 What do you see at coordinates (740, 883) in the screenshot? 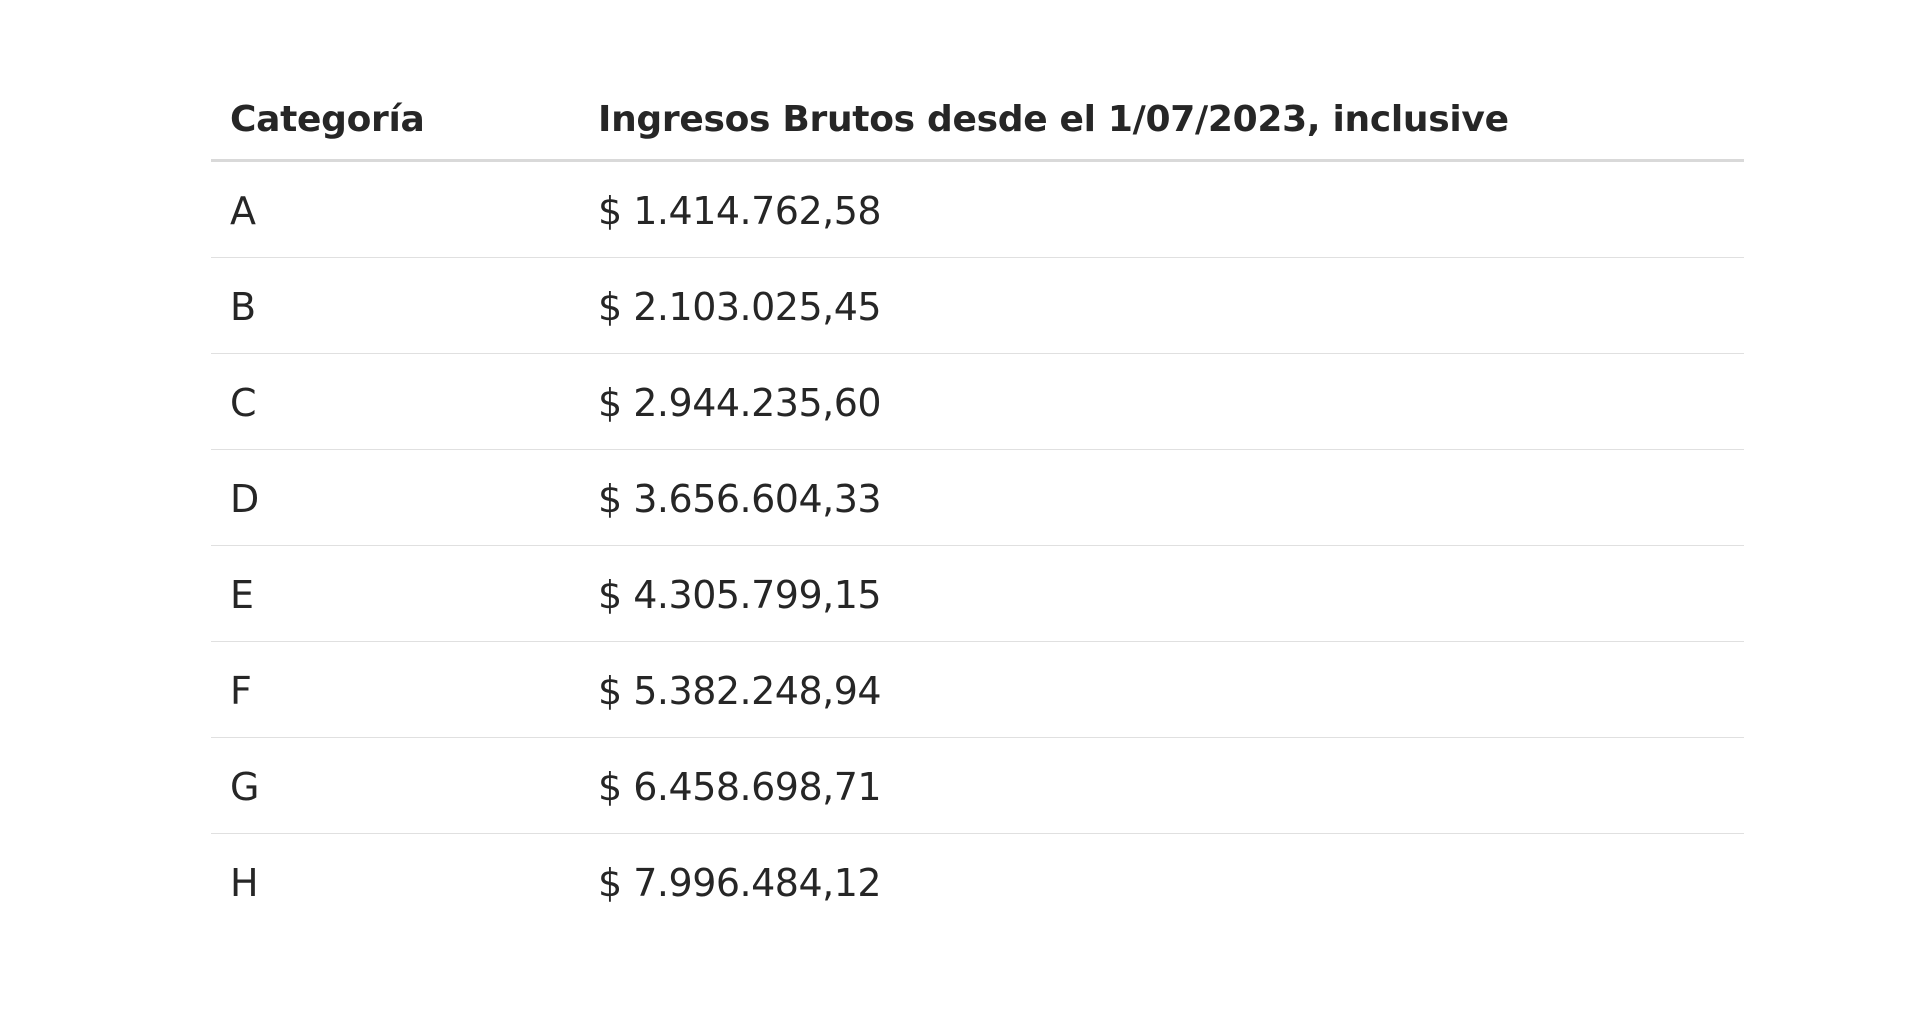
I see `income-cell: $ 7.996.484,12` at bounding box center [740, 883].